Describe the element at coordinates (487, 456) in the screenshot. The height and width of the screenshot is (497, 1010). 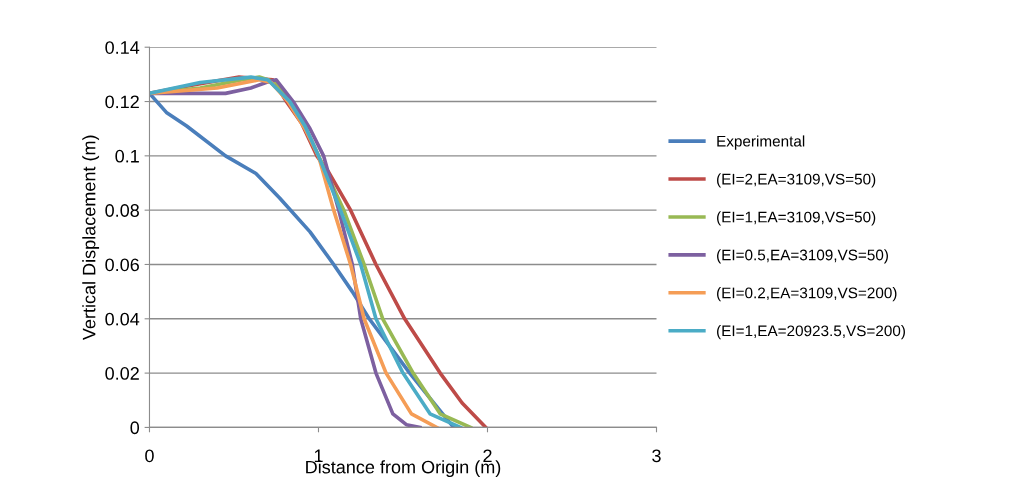
I see `x-tick-label: 2` at that location.